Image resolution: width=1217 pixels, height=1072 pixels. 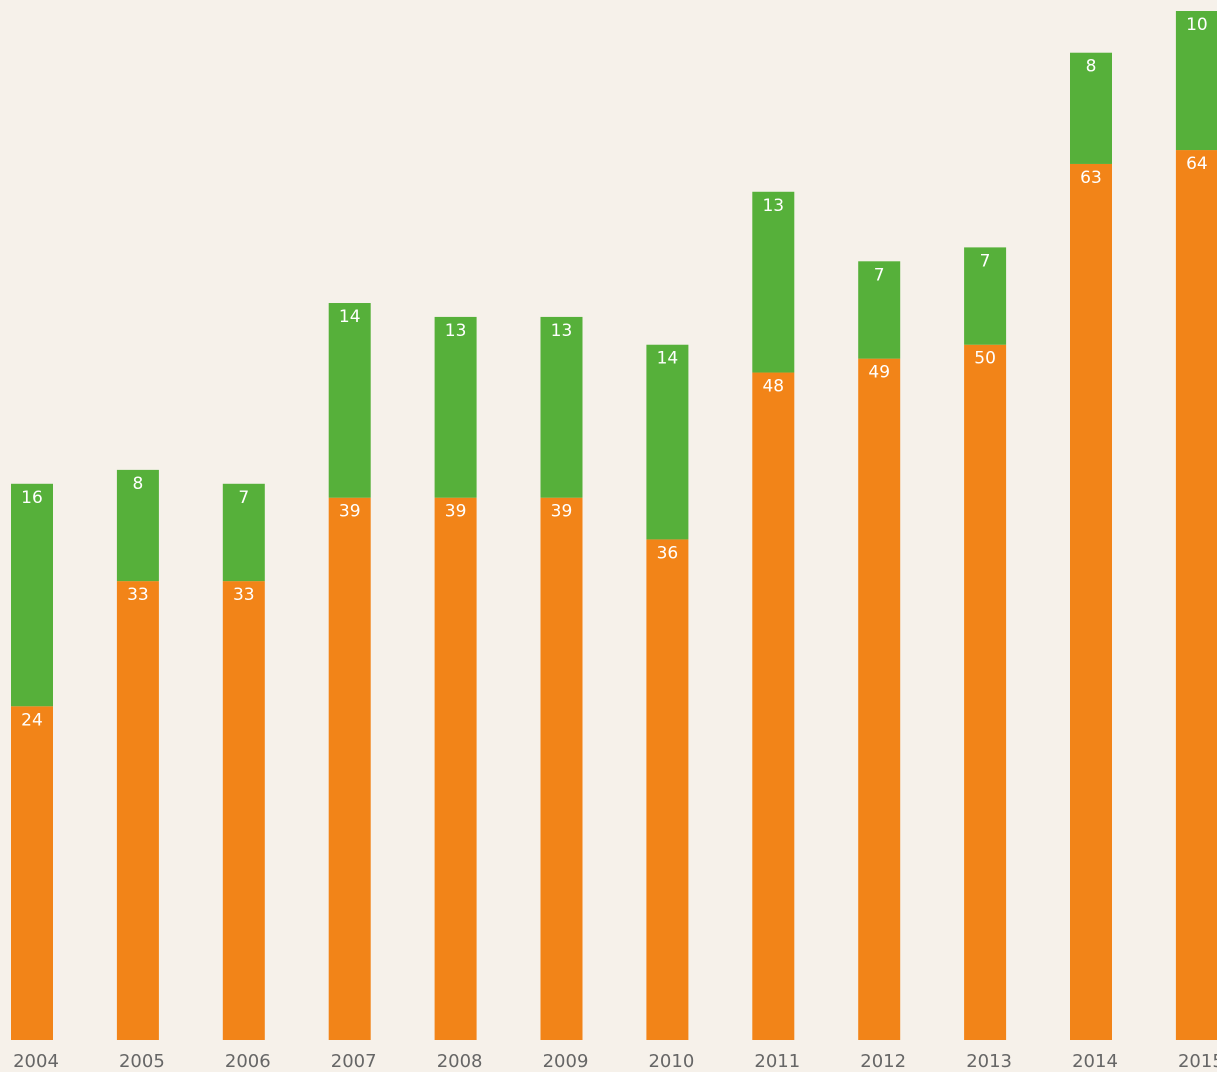 What do you see at coordinates (773, 387) in the screenshot?
I see `value-label: 48` at bounding box center [773, 387].